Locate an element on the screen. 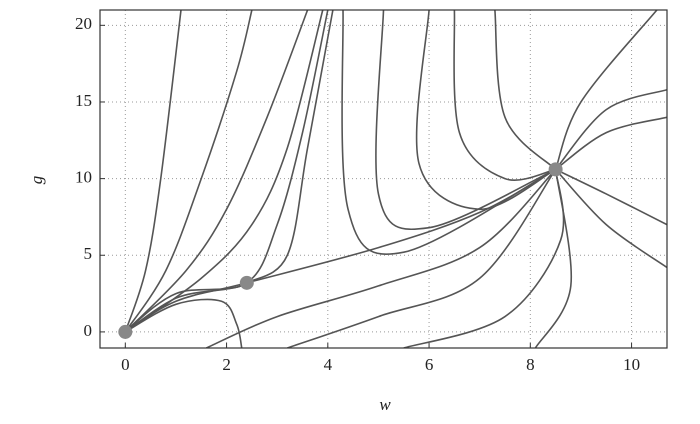 The height and width of the screenshot is (424, 700). x-tick-label: 6 is located at coordinates (429, 364).